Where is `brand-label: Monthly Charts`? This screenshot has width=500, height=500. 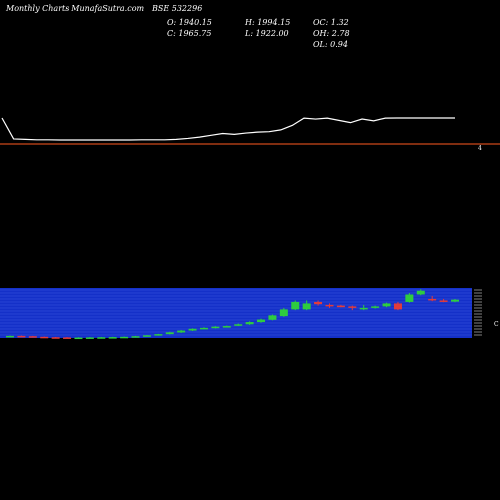 brand-label: Monthly Charts is located at coordinates (38, 8).